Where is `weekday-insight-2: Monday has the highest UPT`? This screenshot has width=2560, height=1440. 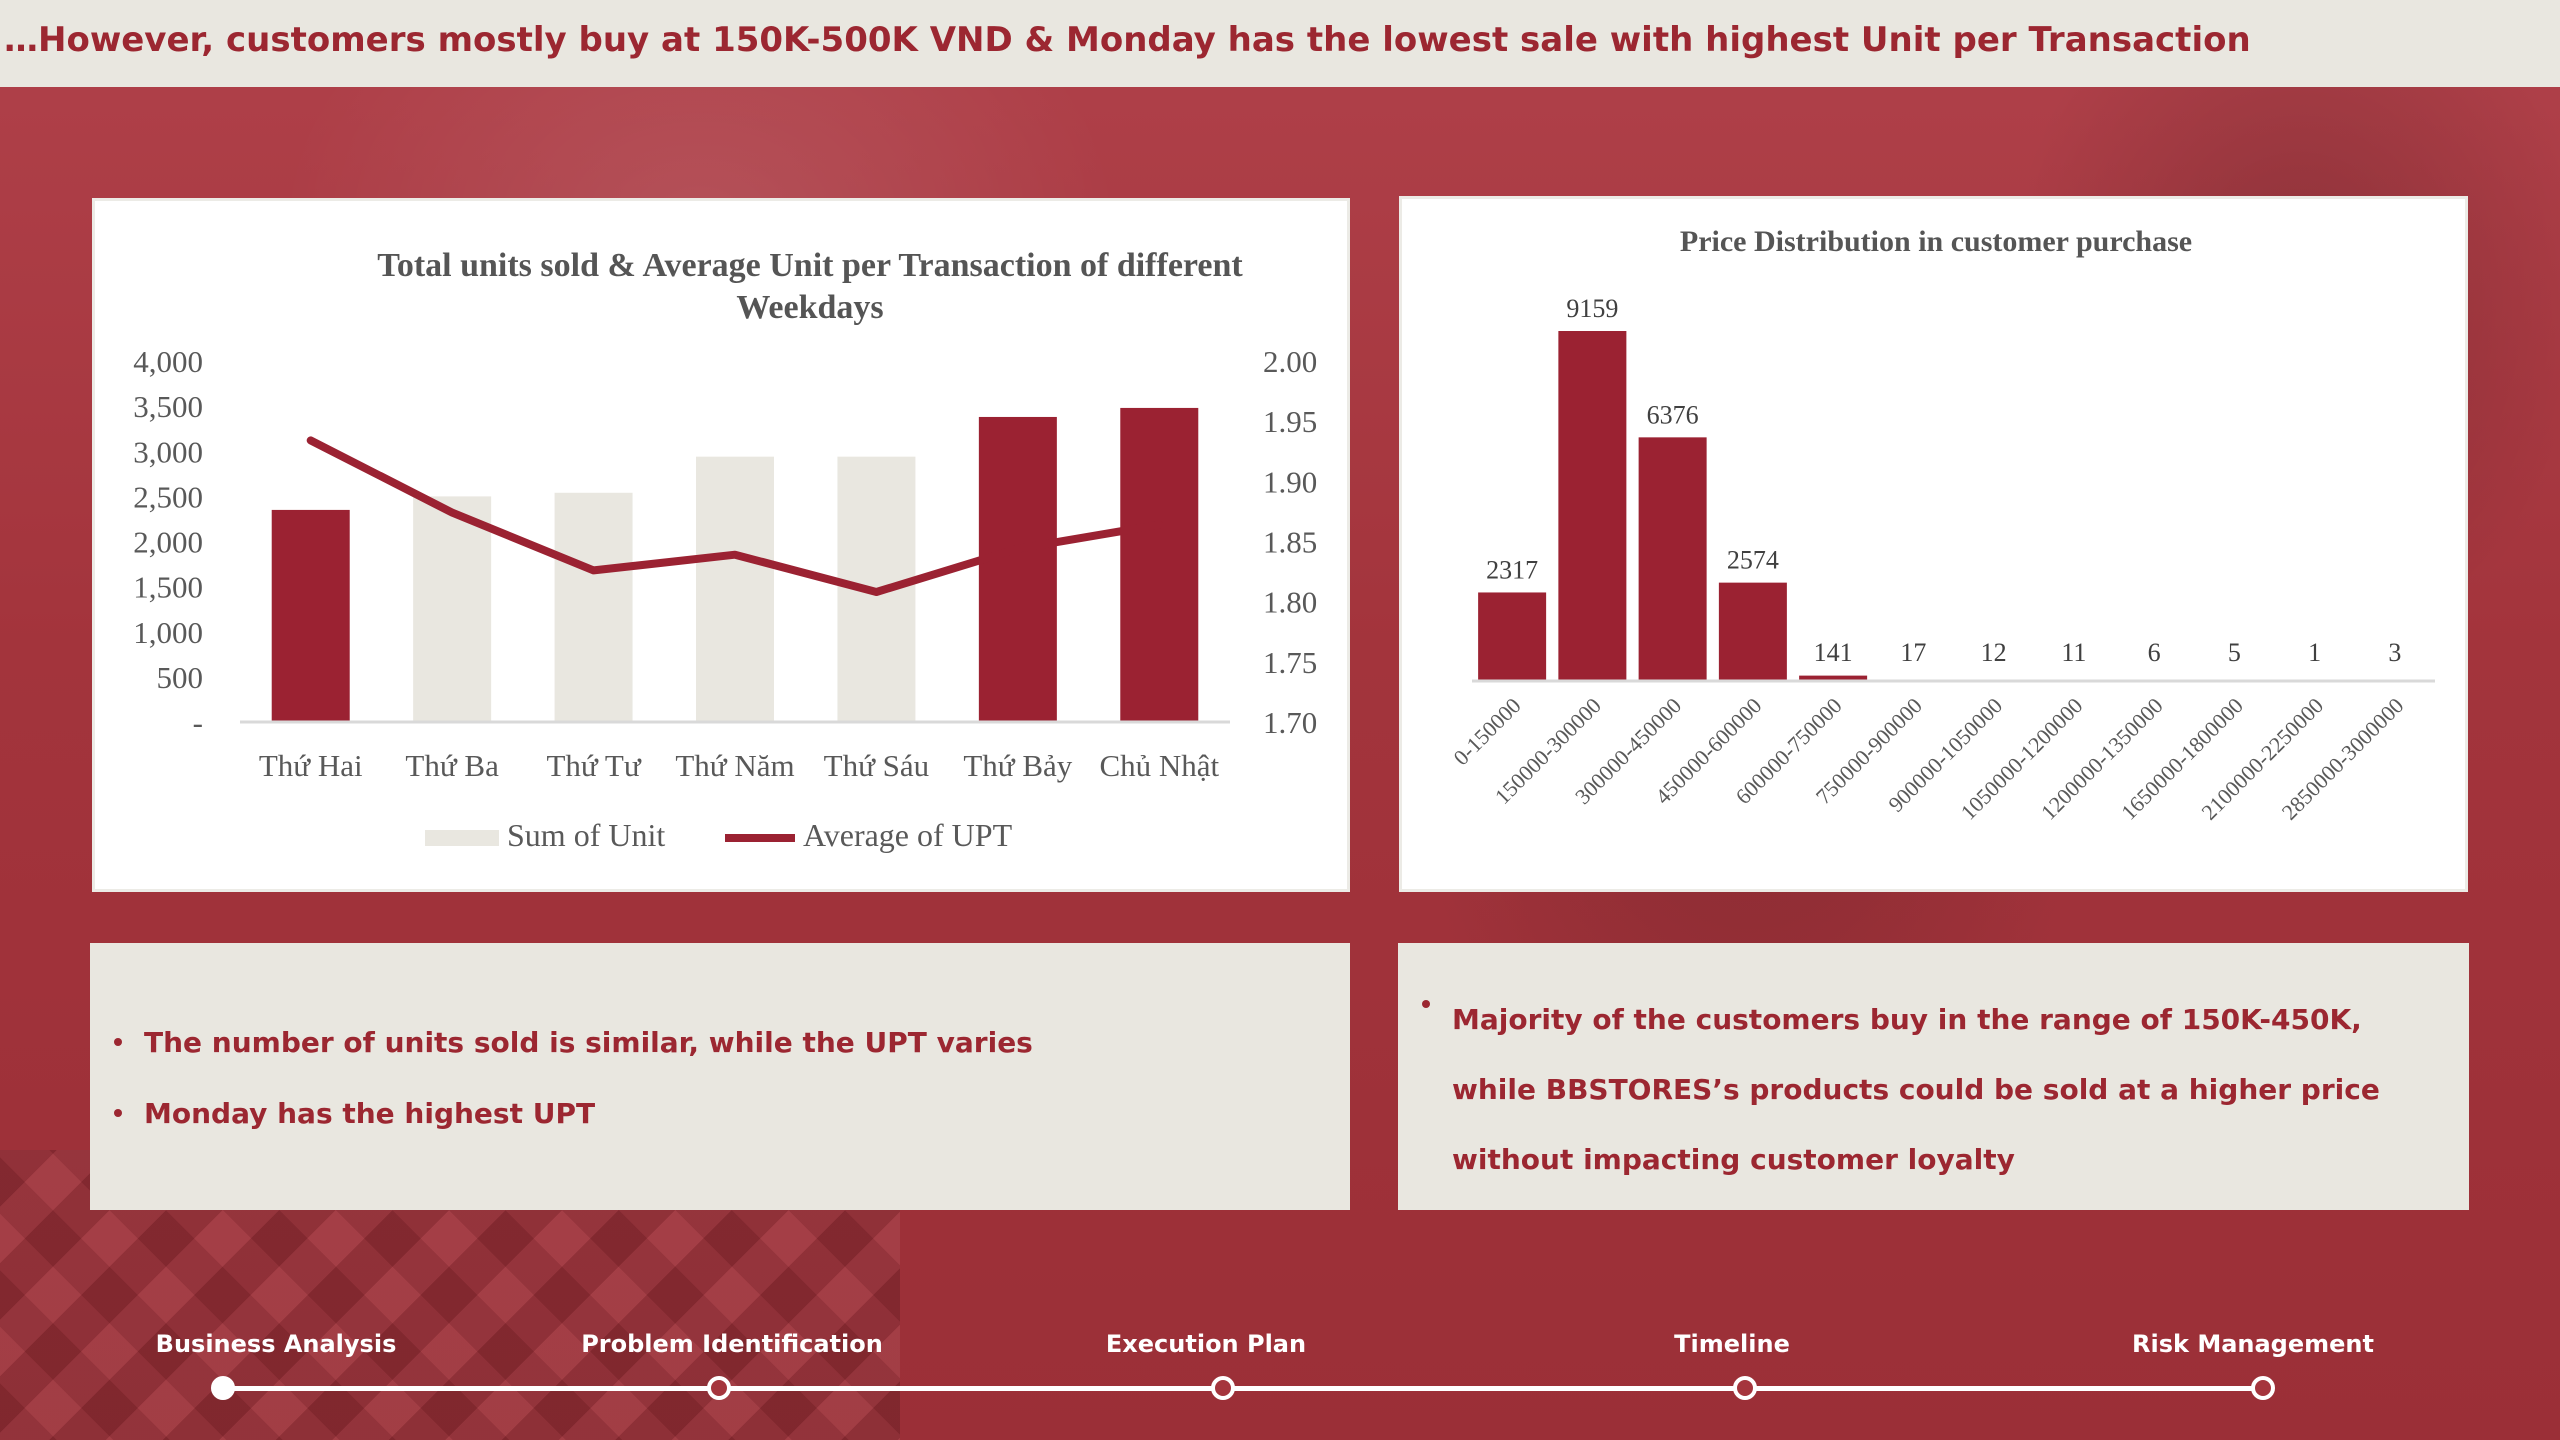
weekday-insight-2: Monday has the highest UPT is located at coordinates (573, 1114).